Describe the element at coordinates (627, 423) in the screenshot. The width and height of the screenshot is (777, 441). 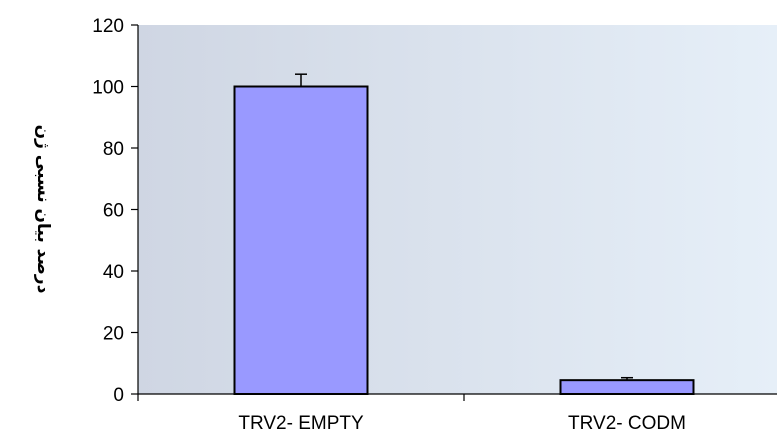
I see `x-tick-label: TRV2- CODM` at that location.